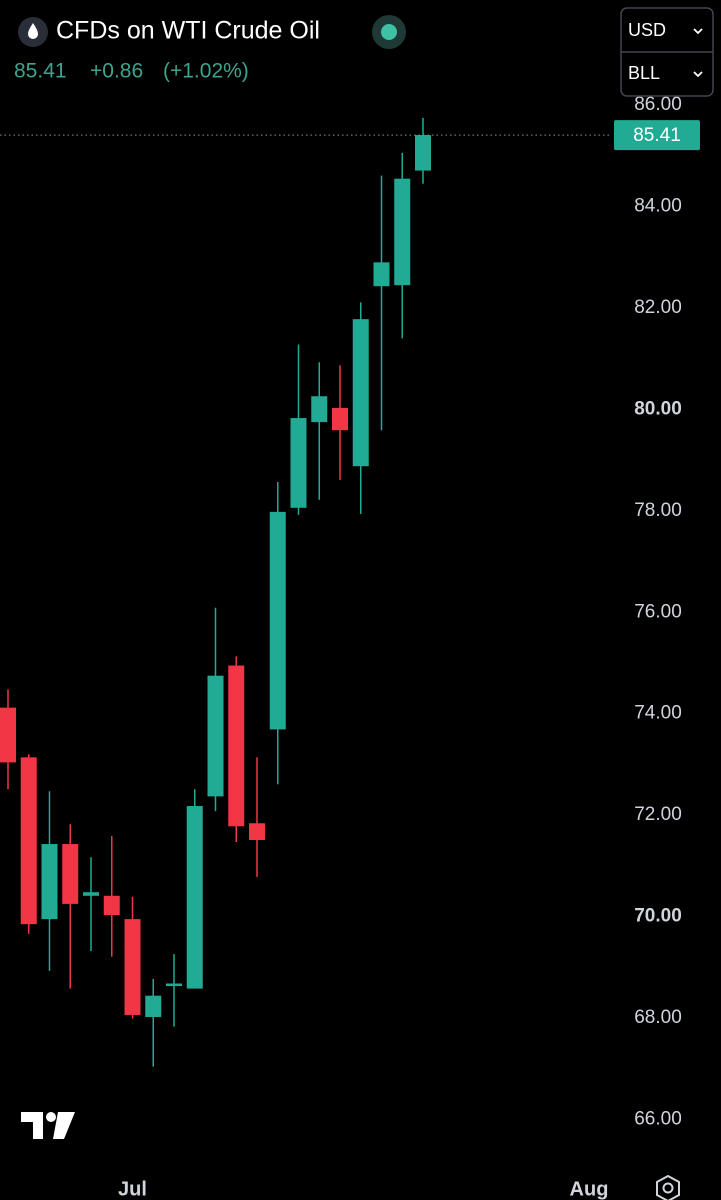 The height and width of the screenshot is (1200, 721). What do you see at coordinates (668, 1187) in the screenshot?
I see `settings-button` at bounding box center [668, 1187].